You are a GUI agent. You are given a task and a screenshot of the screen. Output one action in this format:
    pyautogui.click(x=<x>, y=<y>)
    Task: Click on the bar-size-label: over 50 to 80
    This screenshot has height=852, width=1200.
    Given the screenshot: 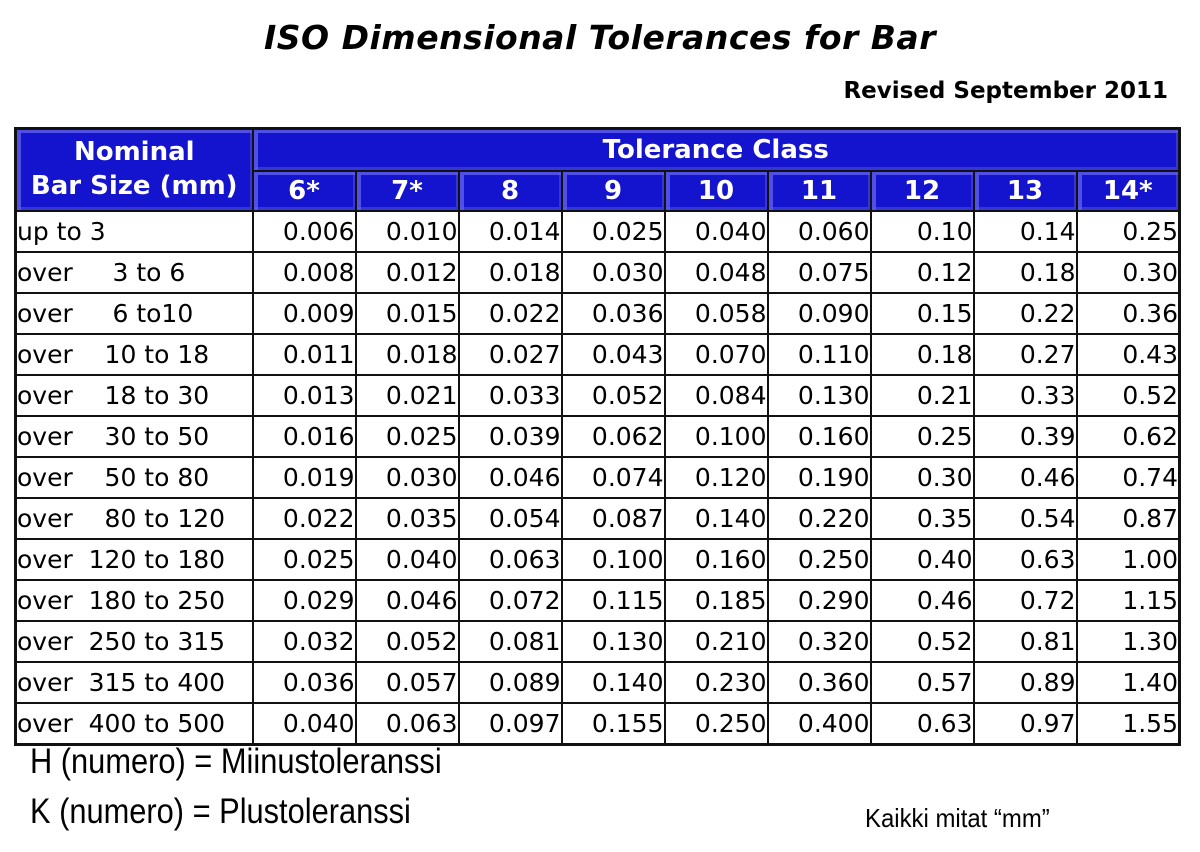 What is the action you would take?
    pyautogui.click(x=134, y=477)
    